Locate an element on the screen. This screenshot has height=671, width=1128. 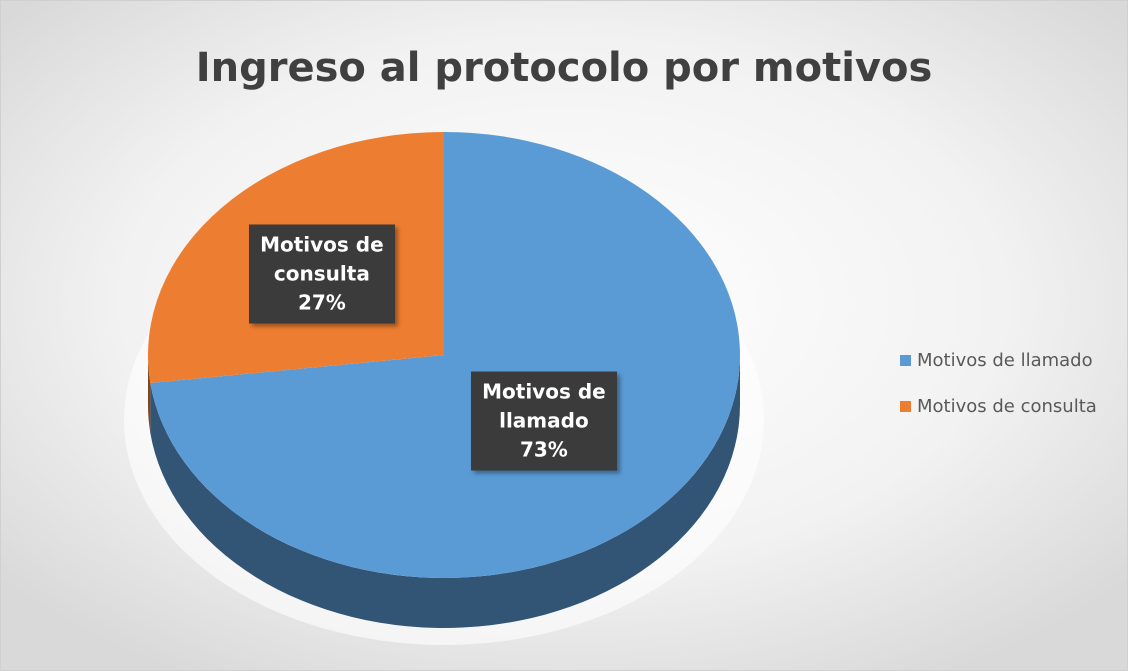
slice-side is located at coordinates (149, 394).